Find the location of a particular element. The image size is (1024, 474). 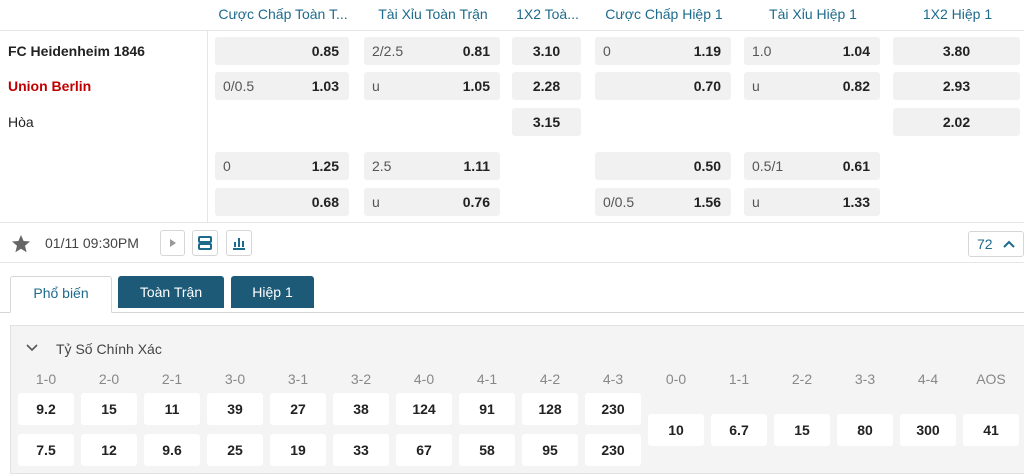

odds-value: 0.82 is located at coordinates (856, 86).